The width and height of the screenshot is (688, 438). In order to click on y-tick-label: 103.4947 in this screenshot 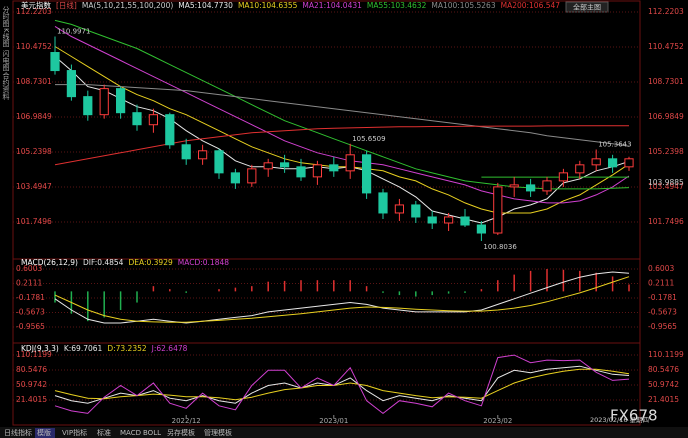, I will do `click(34, 186)`.